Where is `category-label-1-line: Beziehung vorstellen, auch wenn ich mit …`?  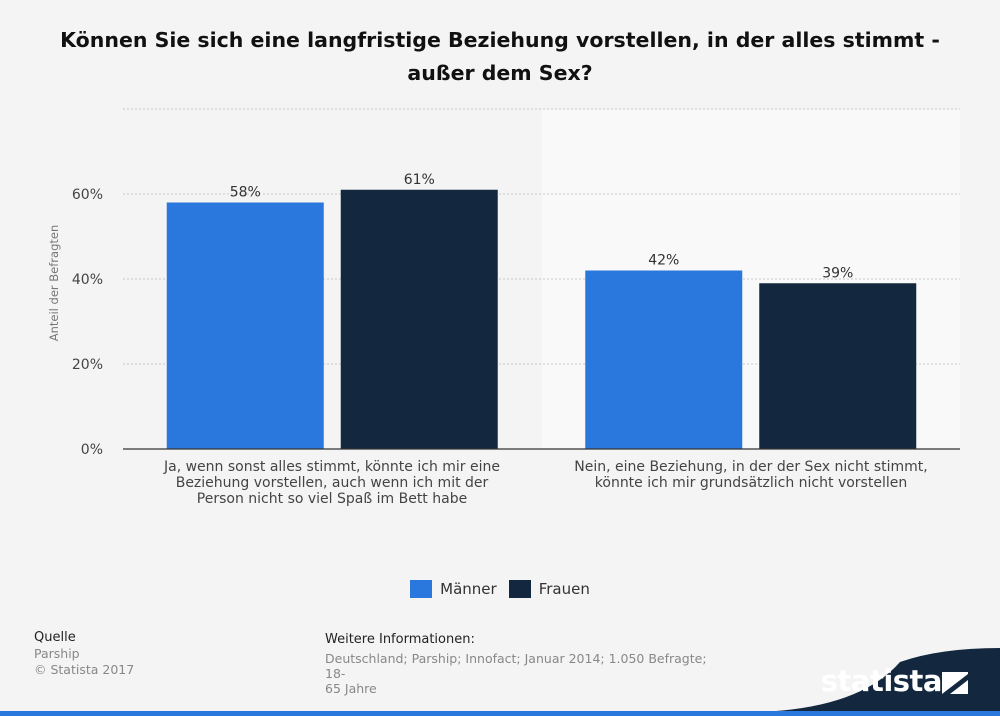
category-label-1-line: Beziehung vorstellen, auch wenn ich mit … is located at coordinates (332, 483).